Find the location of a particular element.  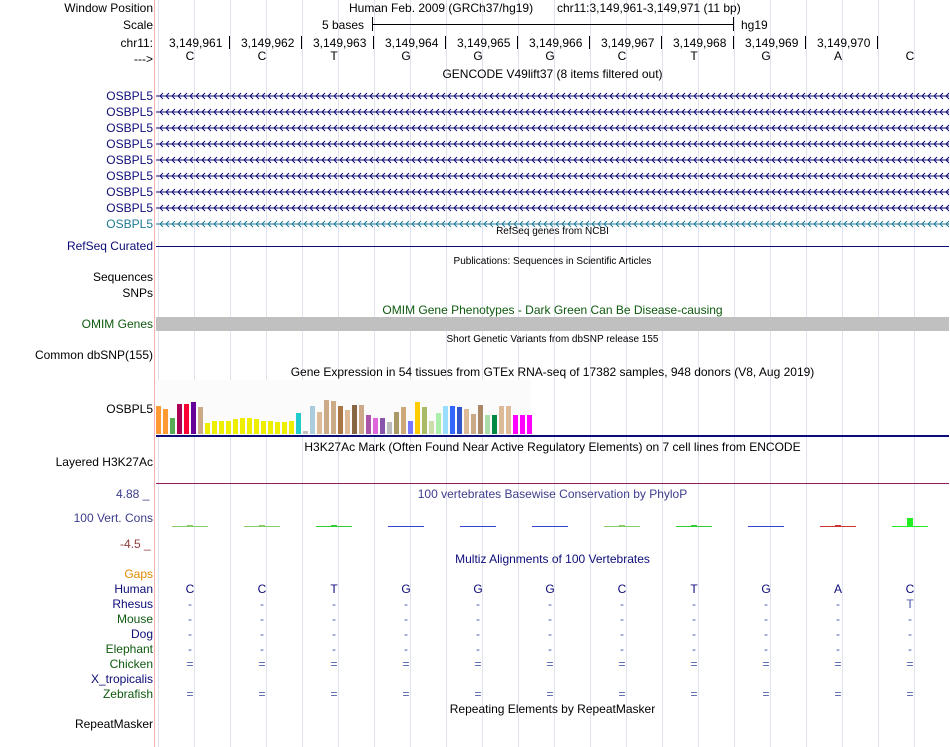

multiz-species-label: Dog is located at coordinates (141, 634).